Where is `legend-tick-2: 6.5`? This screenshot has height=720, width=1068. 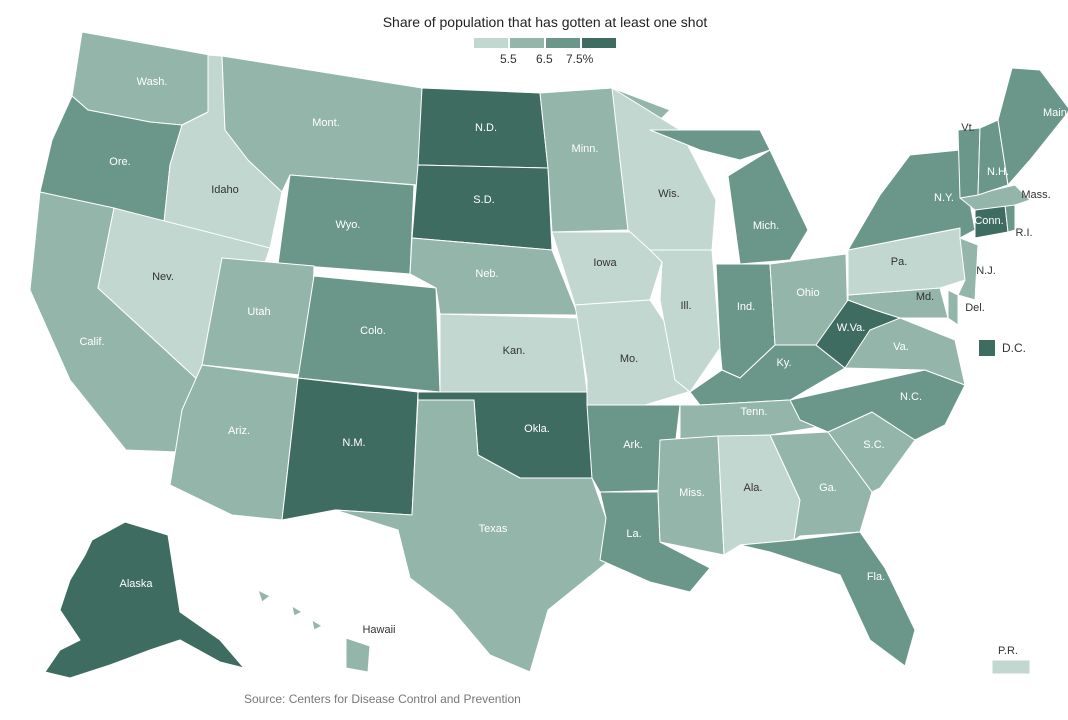
legend-tick-2: 6.5 is located at coordinates (544, 59).